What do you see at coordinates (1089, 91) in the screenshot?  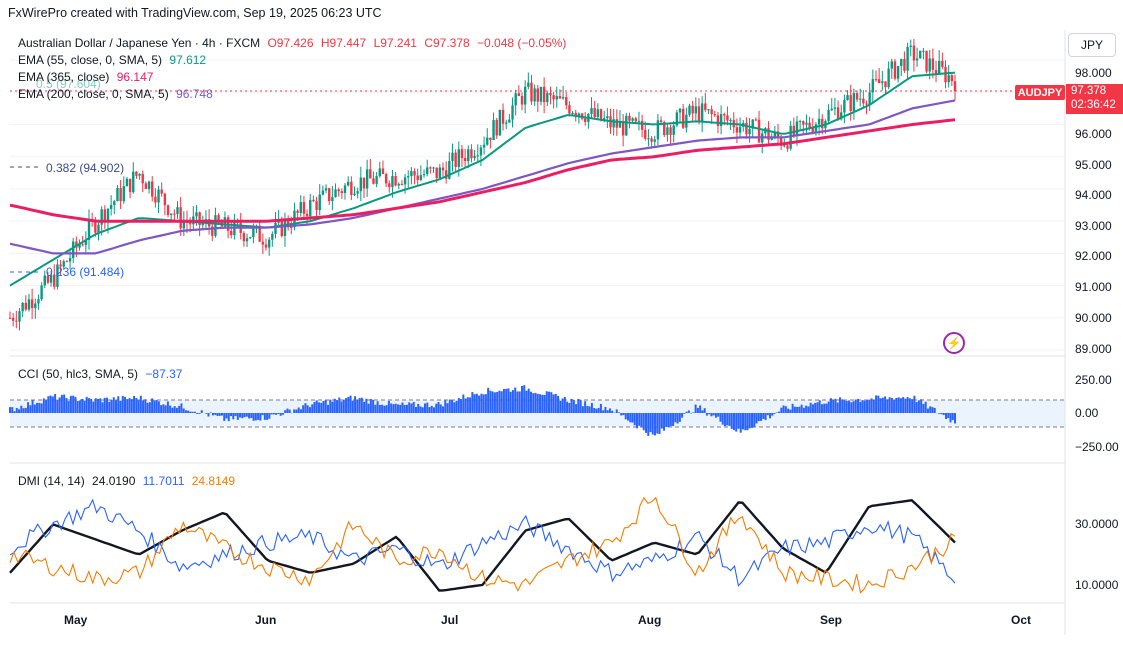 I see `last-price-value: 97.378` at bounding box center [1089, 91].